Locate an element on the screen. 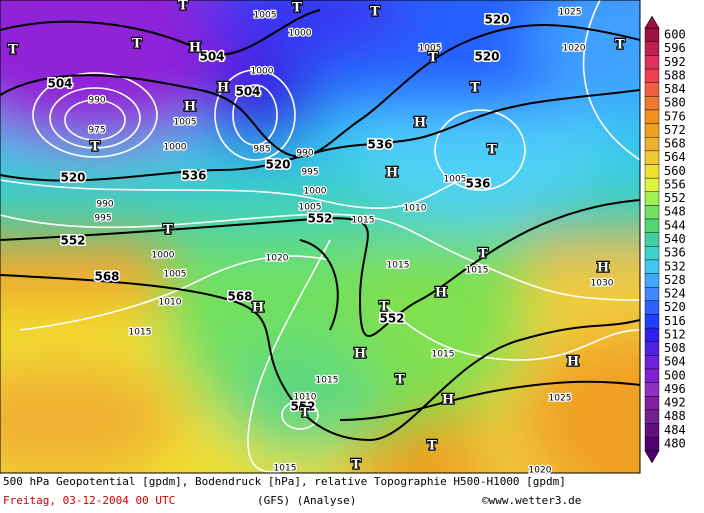  scale-label: 596 is located at coordinates (675, 48).